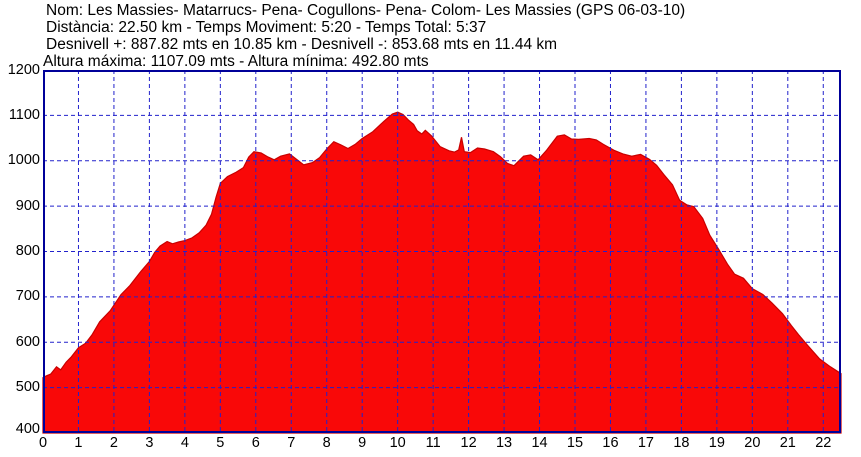 This screenshot has width=861, height=457. What do you see at coordinates (255, 443) in the screenshot?
I see `x-tick-label: 6` at bounding box center [255, 443].